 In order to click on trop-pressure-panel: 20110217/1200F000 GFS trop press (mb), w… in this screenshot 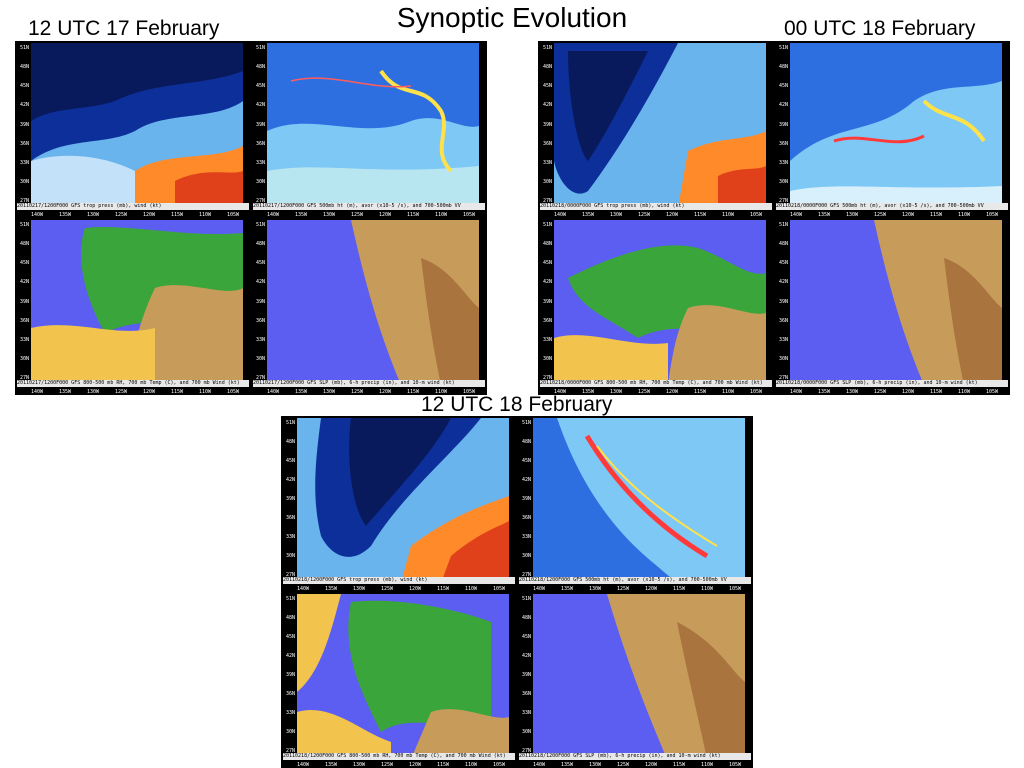, I will do `click(133, 129)`.